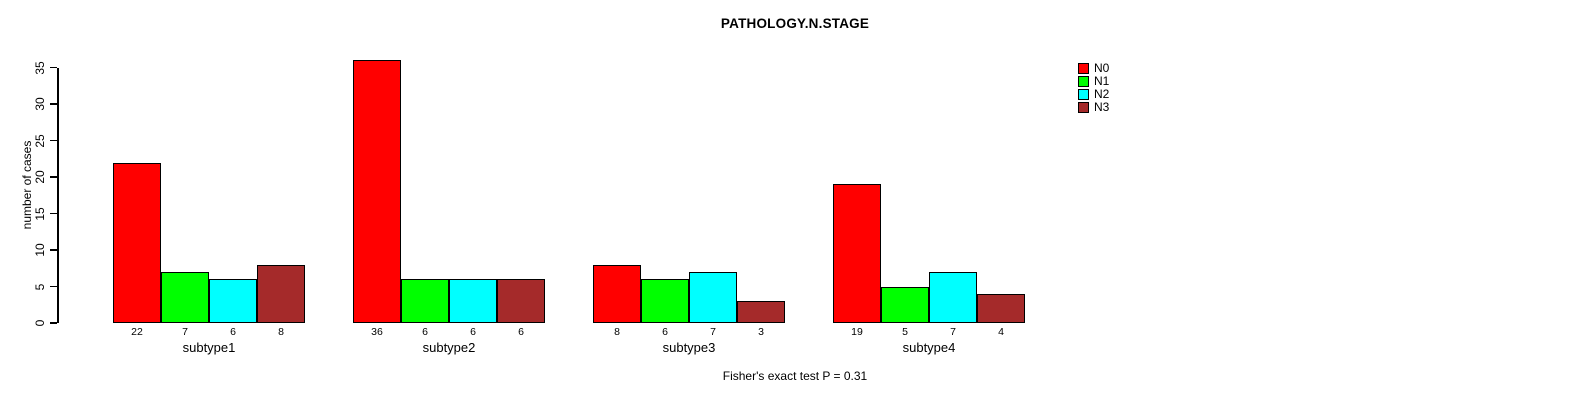  Describe the element at coordinates (58, 195) in the screenshot. I see `y-axis-line` at that location.